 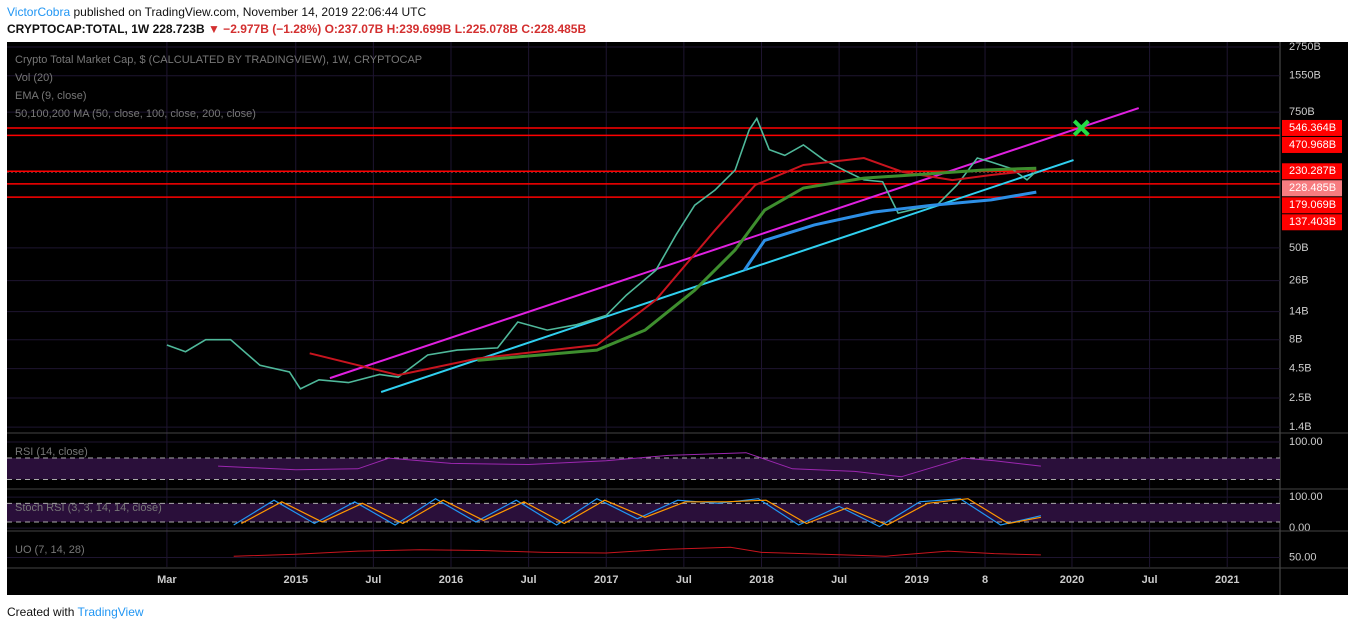 What do you see at coordinates (1072, 580) in the screenshot?
I see `x-tick-label: 2020` at bounding box center [1072, 580].